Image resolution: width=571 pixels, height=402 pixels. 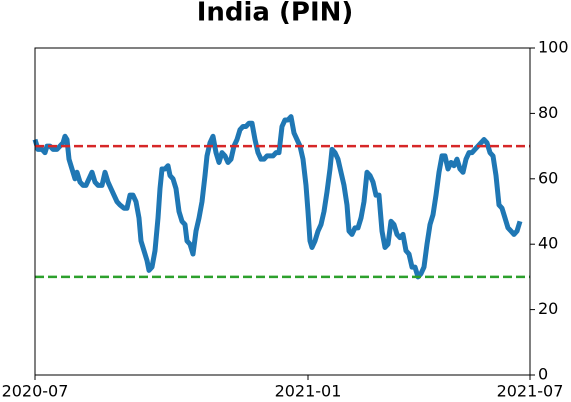 What do you see at coordinates (543, 374) in the screenshot?
I see `y-tick-label: 0` at bounding box center [543, 374].